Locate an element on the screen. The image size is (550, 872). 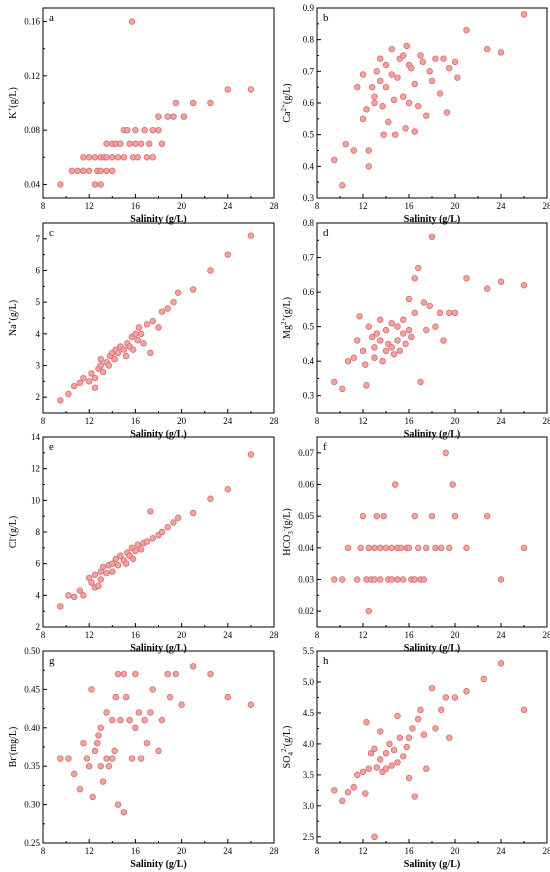
panel-label: a is located at coordinates (51, 18).